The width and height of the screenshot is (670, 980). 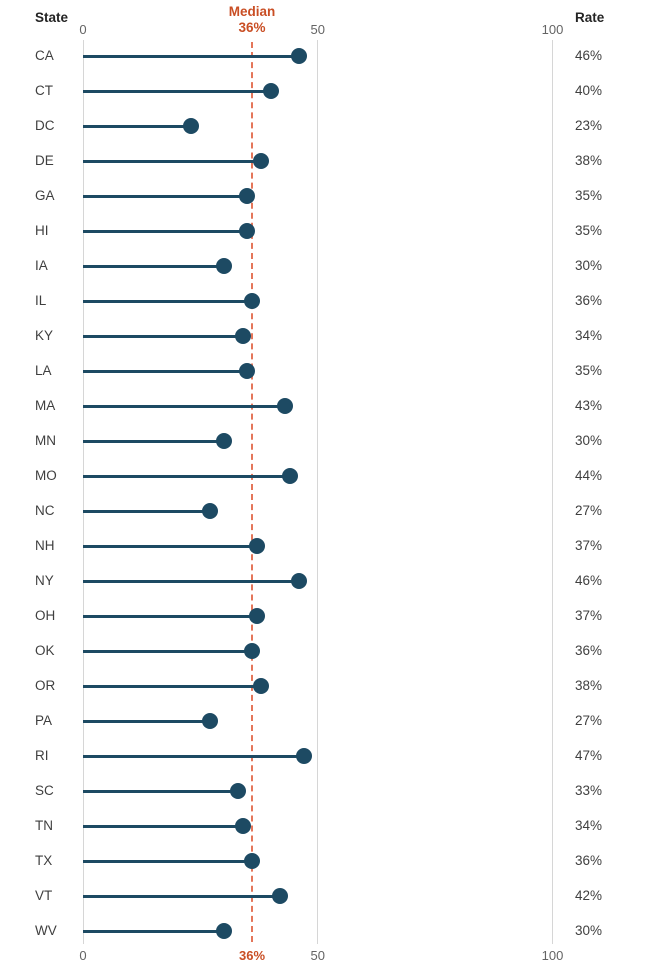 What do you see at coordinates (41, 265) in the screenshot?
I see `state-label: IA` at bounding box center [41, 265].